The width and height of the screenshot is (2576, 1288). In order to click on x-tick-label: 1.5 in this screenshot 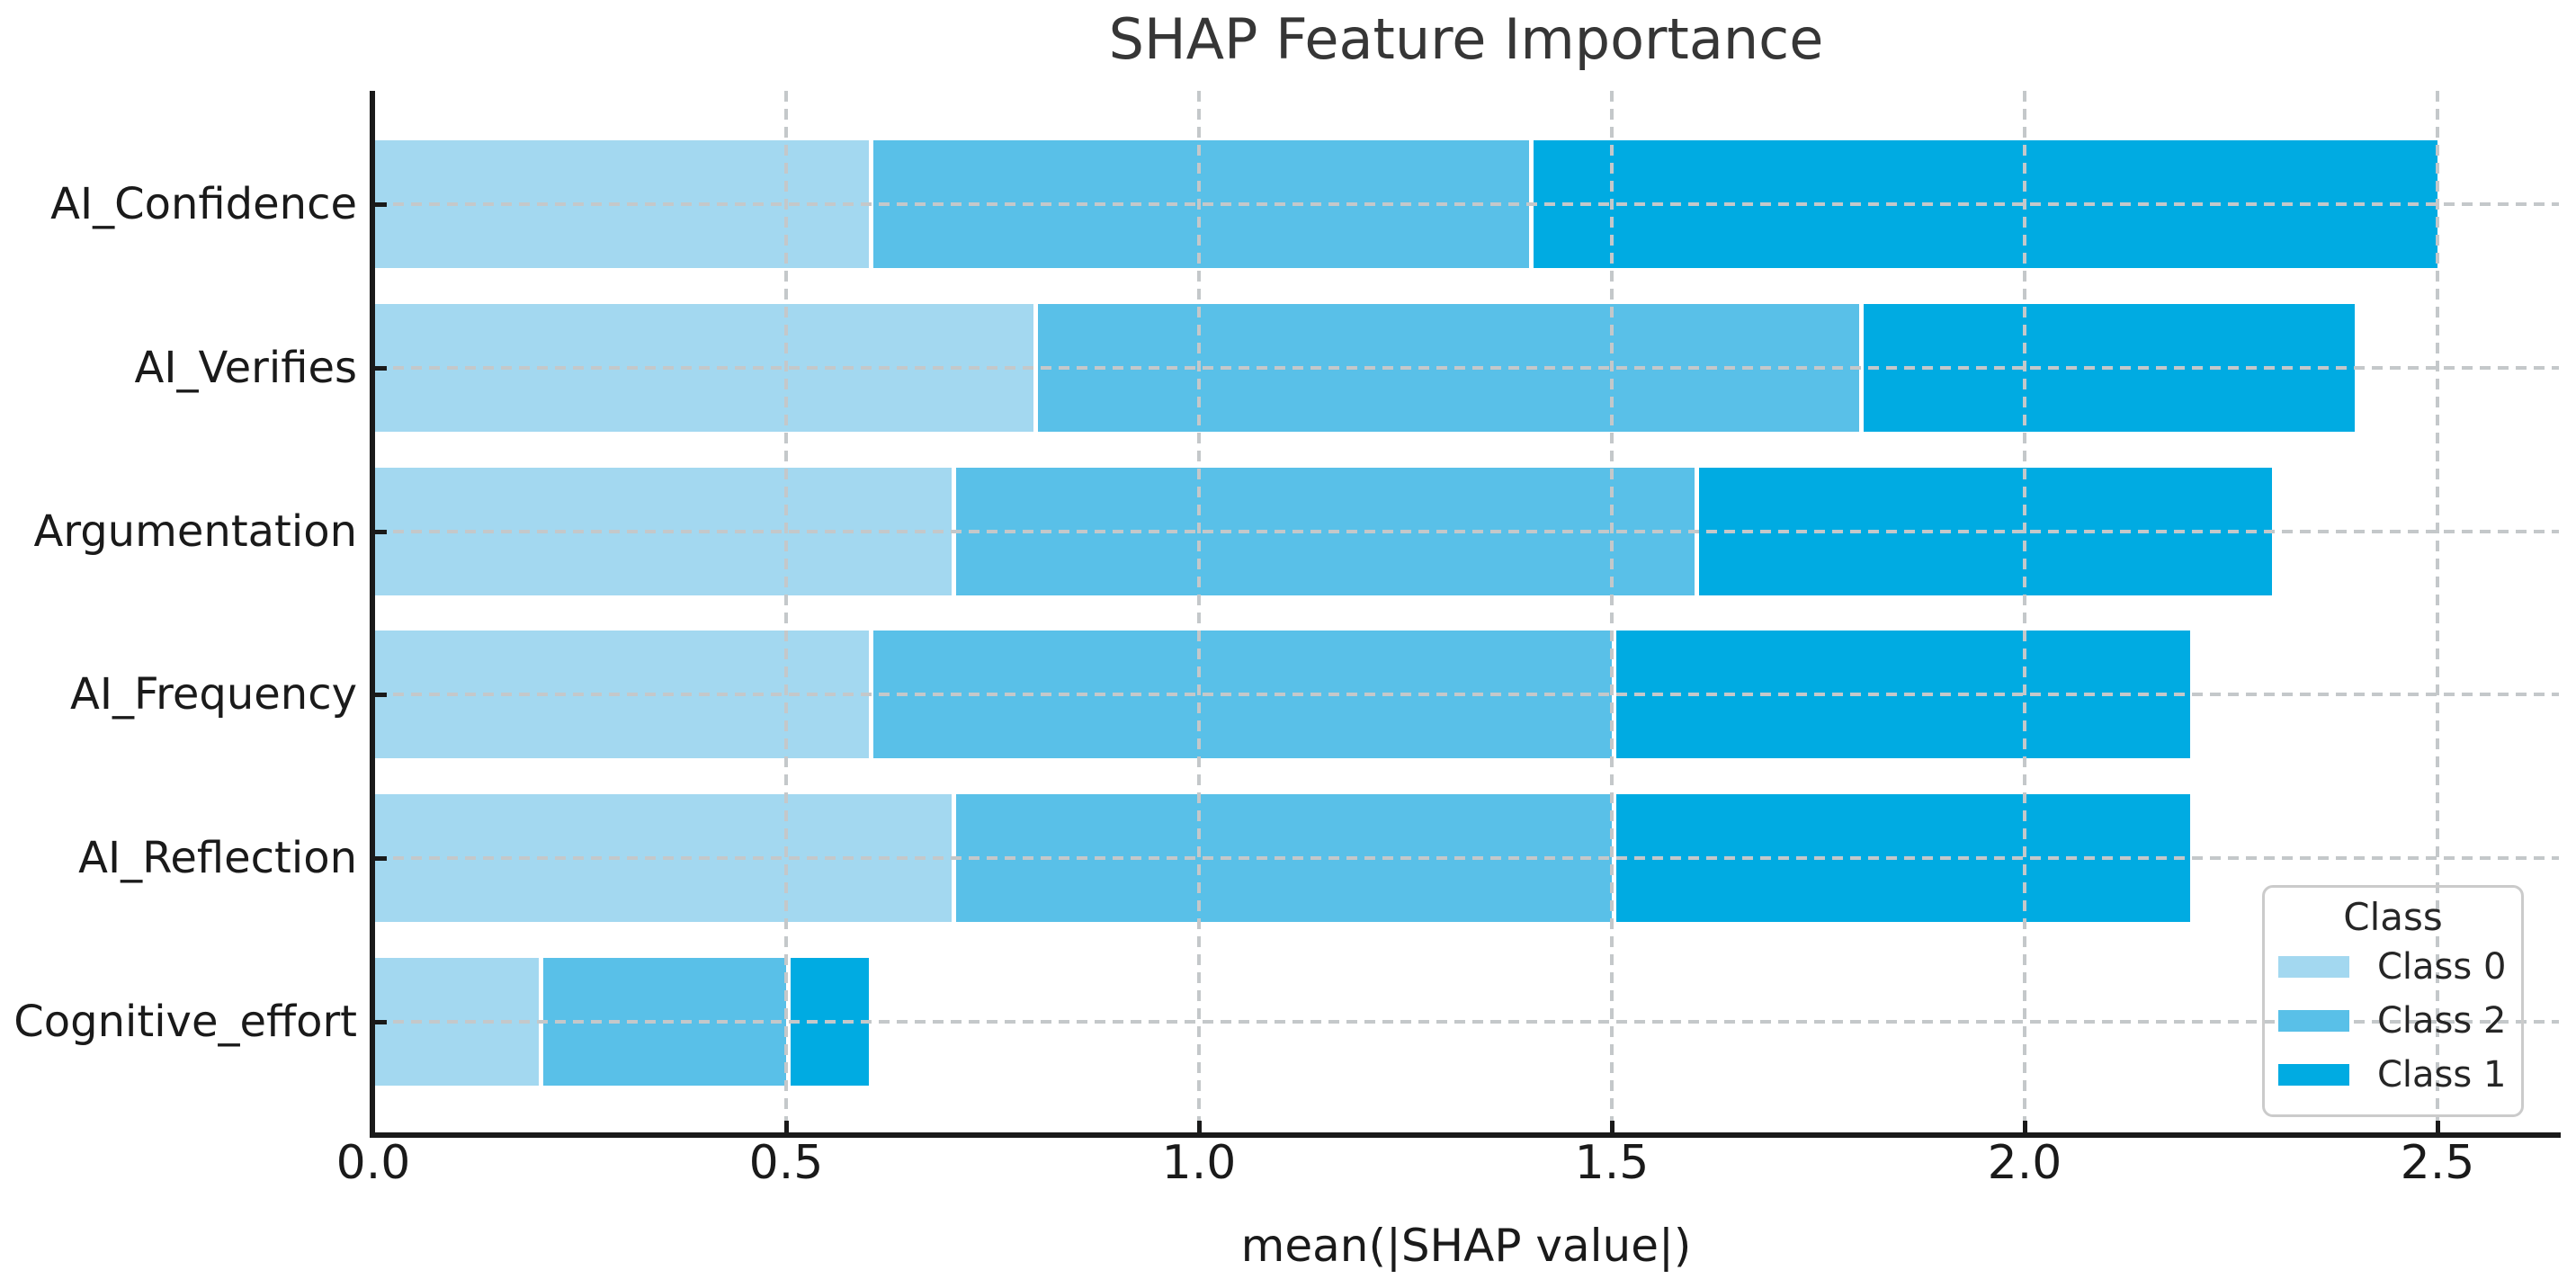, I will do `click(1612, 1163)`.